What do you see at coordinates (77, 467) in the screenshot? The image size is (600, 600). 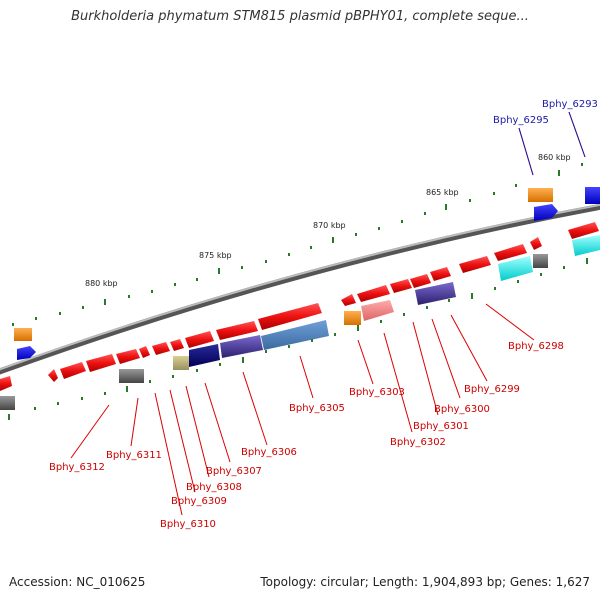 I see `gene-label-bphy-6312: Bphy_6312` at bounding box center [77, 467].